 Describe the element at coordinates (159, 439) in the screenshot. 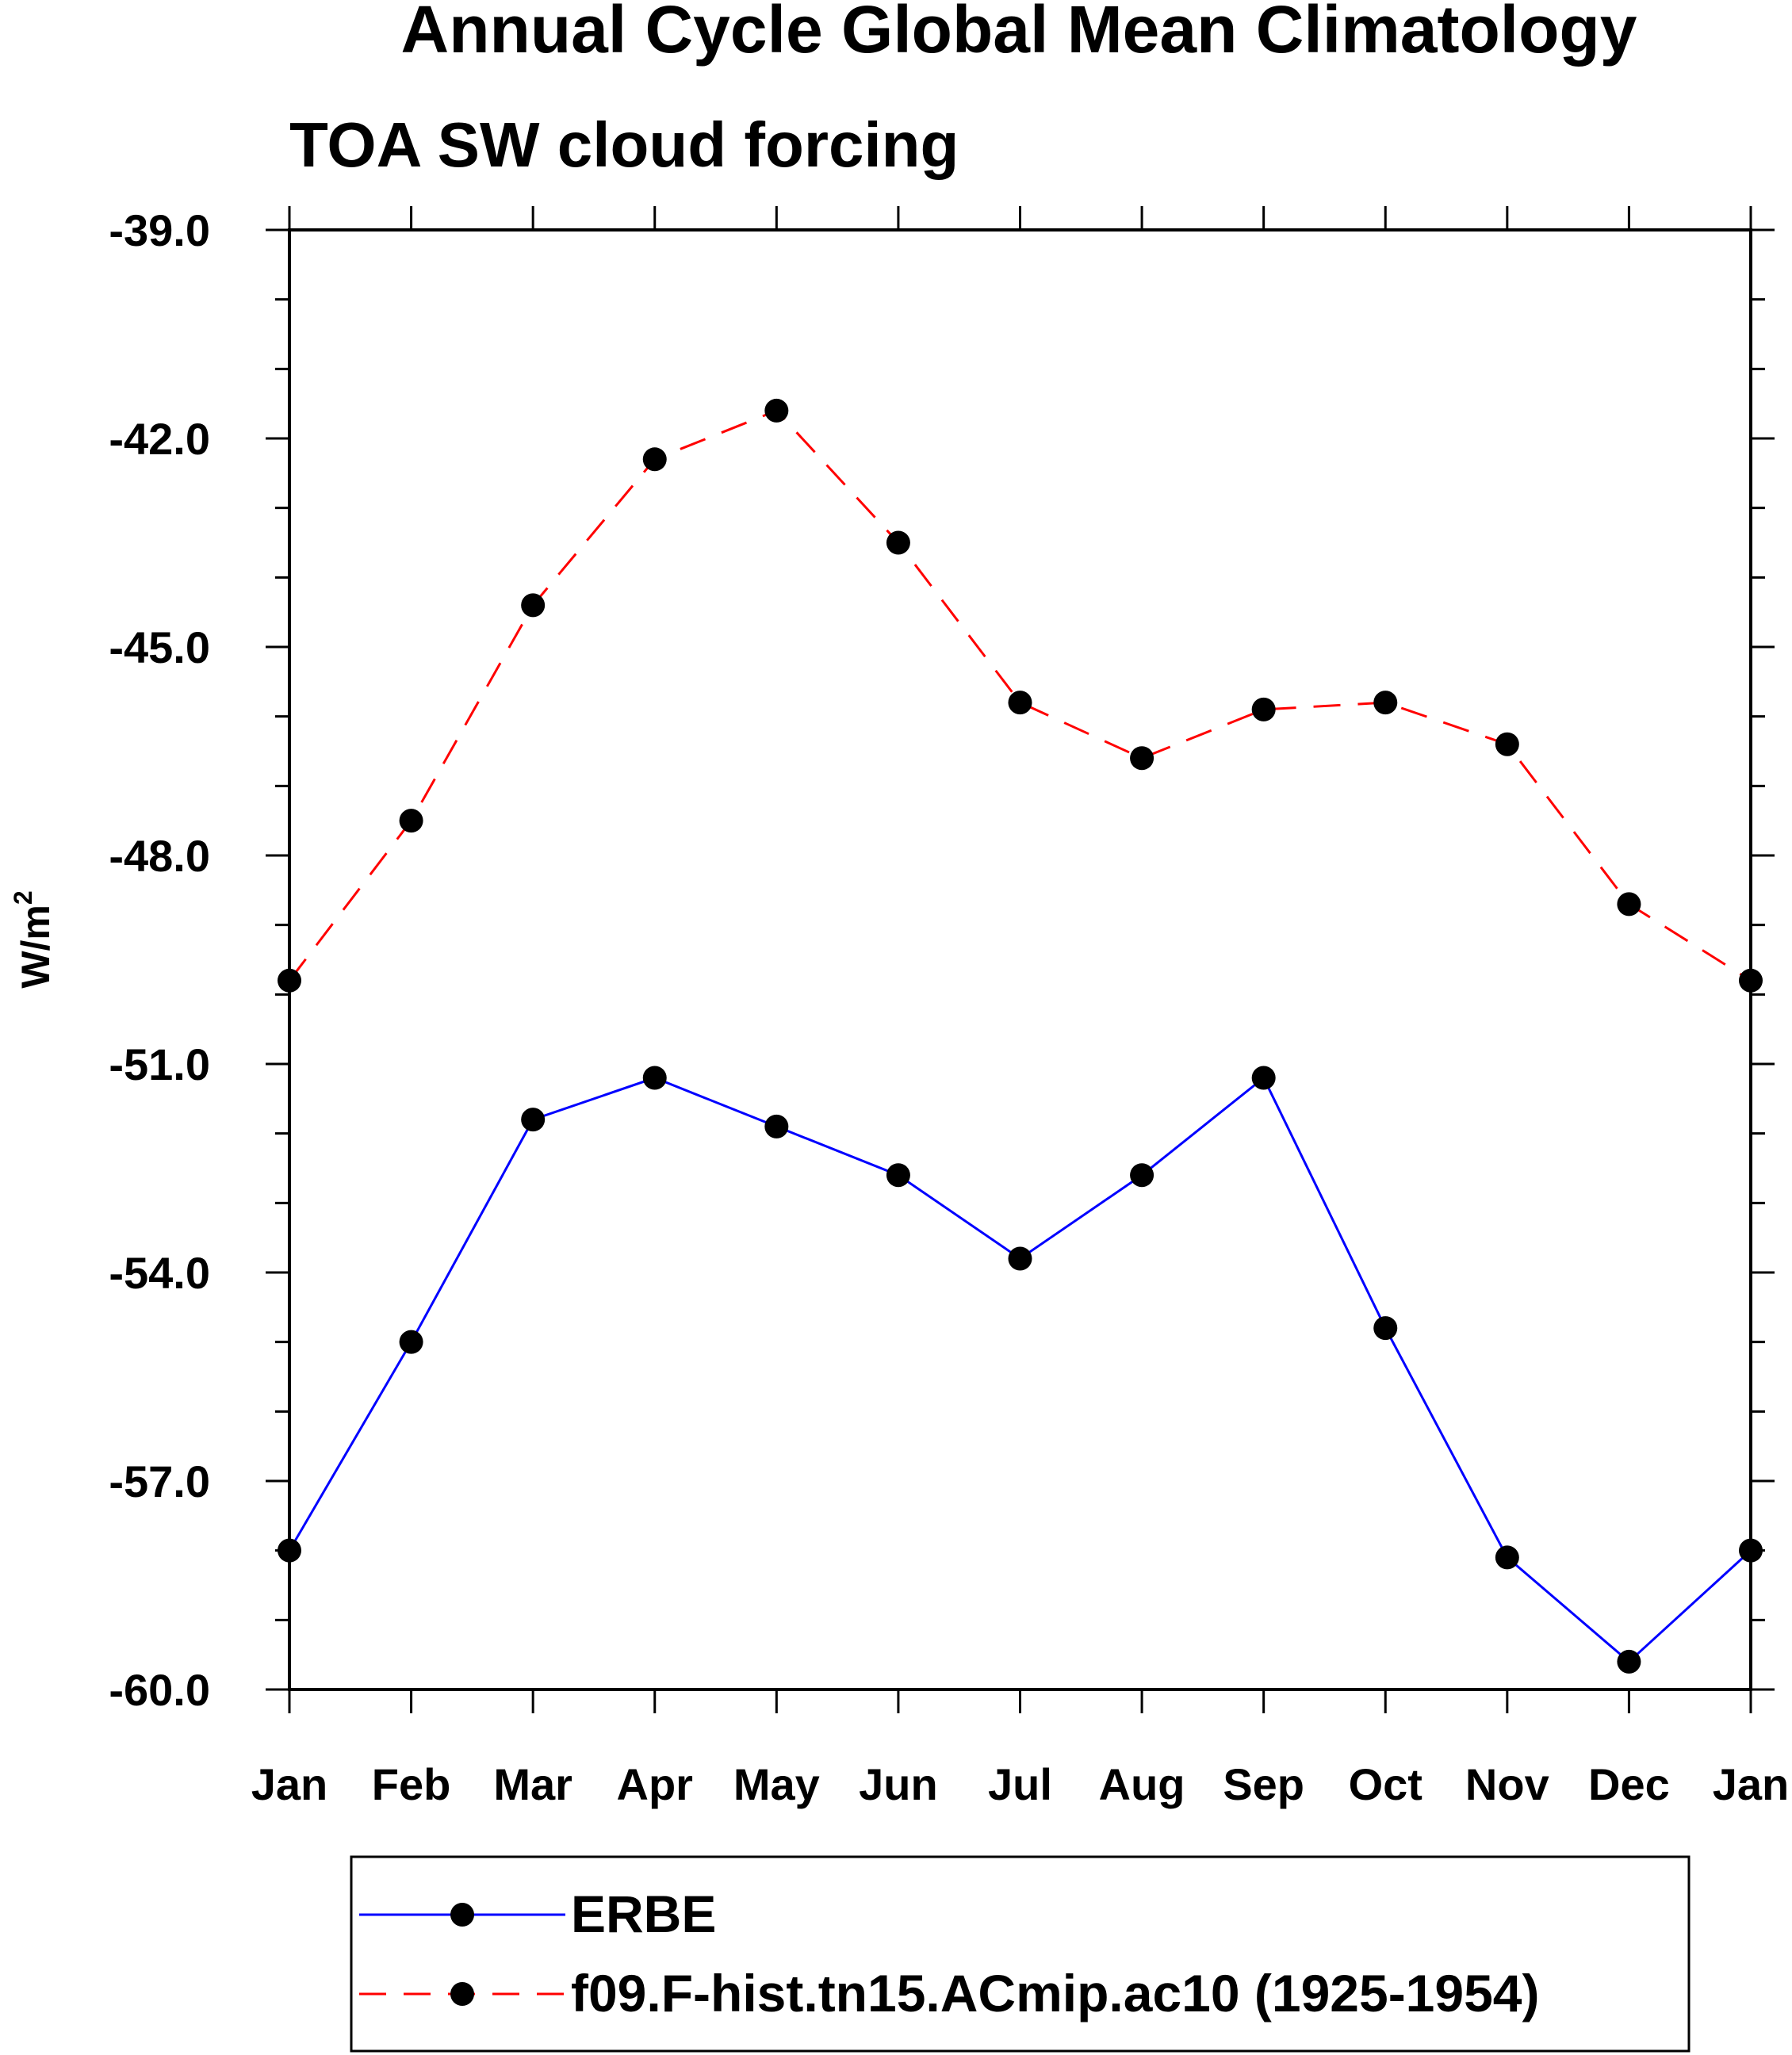

I see `y-tick-label: -42.0` at that location.